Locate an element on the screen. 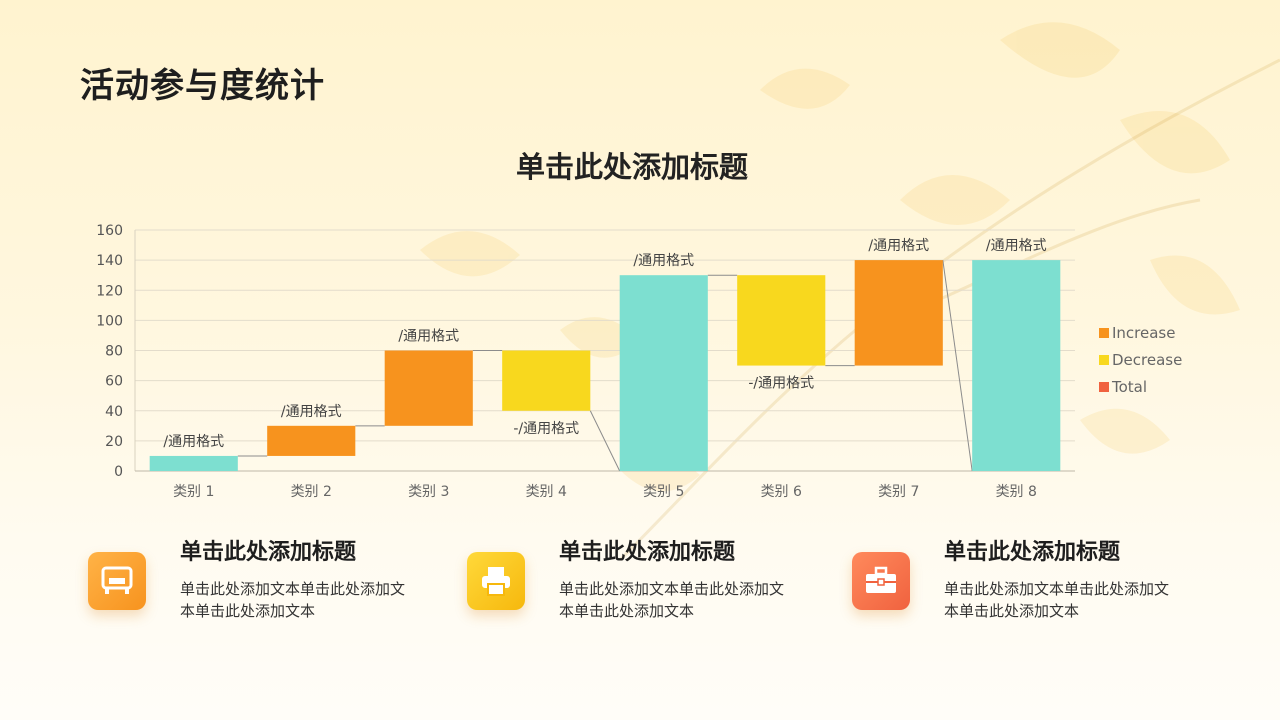  toolbox-icon is located at coordinates (881, 581).